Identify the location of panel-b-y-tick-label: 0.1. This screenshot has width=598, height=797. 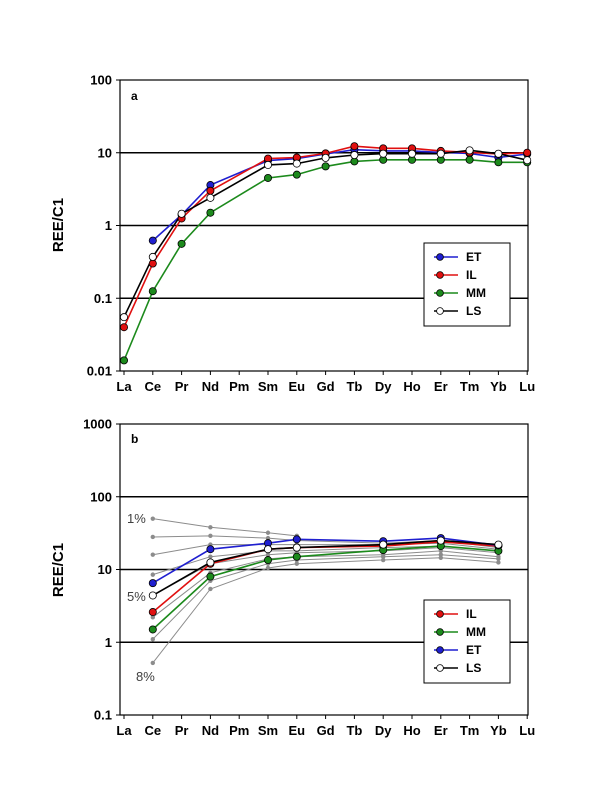
(103, 715).